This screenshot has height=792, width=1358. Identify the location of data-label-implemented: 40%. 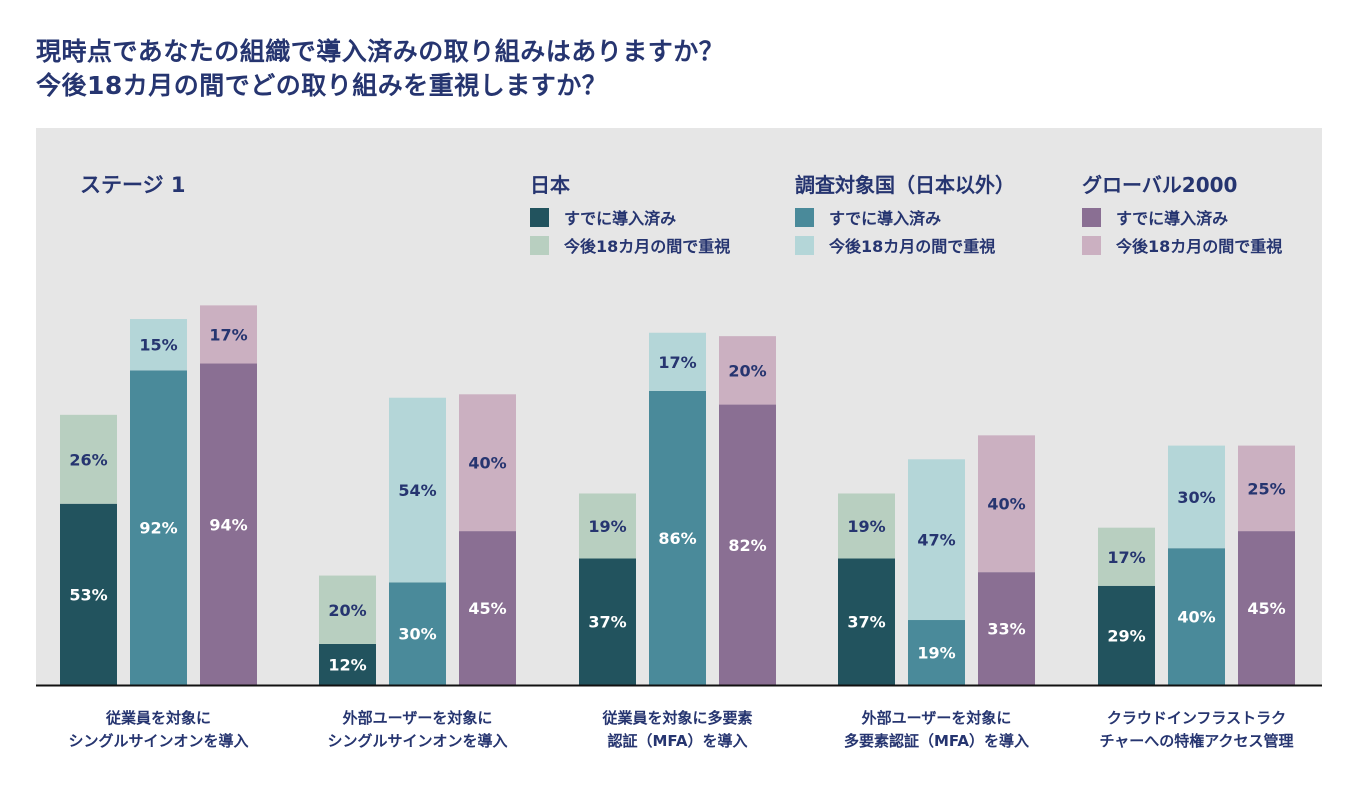
(1196, 617).